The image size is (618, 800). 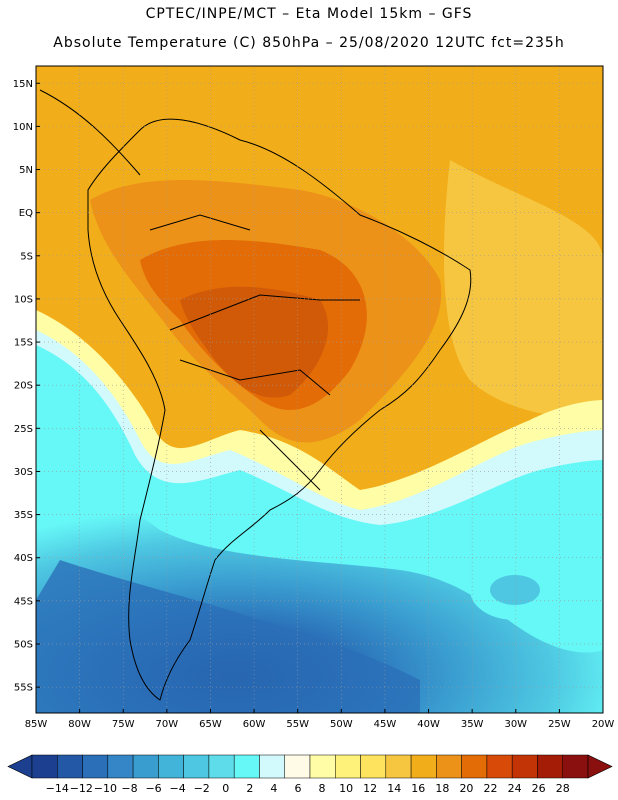 I want to click on colorbar-label: 8, so click(x=322, y=788).